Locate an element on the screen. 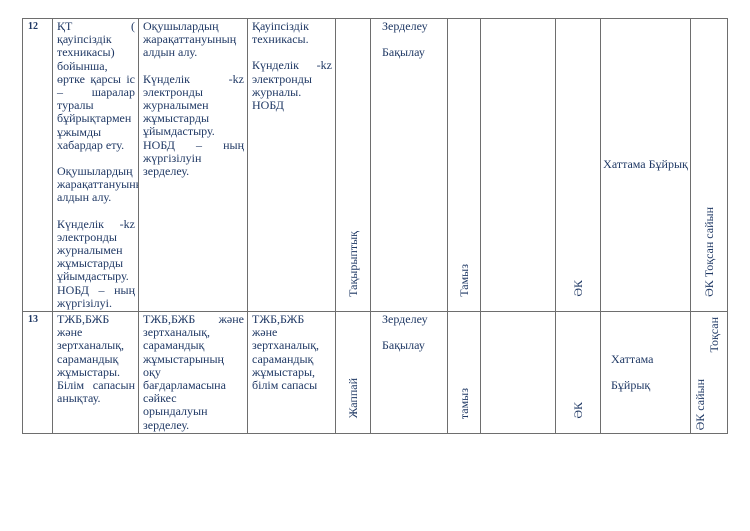 This screenshot has width=750, height=531. paragraph: Күнделік -kz электронды журналы. is located at coordinates (292, 78).